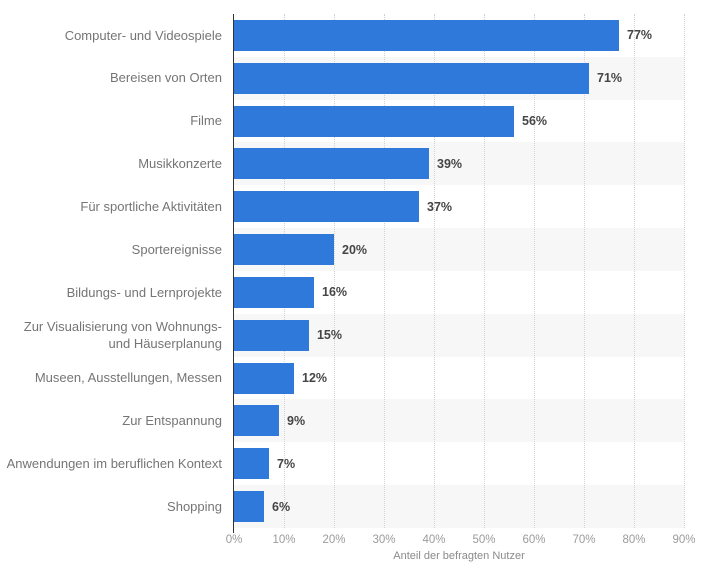 The height and width of the screenshot is (566, 704). I want to click on bar-row: 16%, so click(459, 292).